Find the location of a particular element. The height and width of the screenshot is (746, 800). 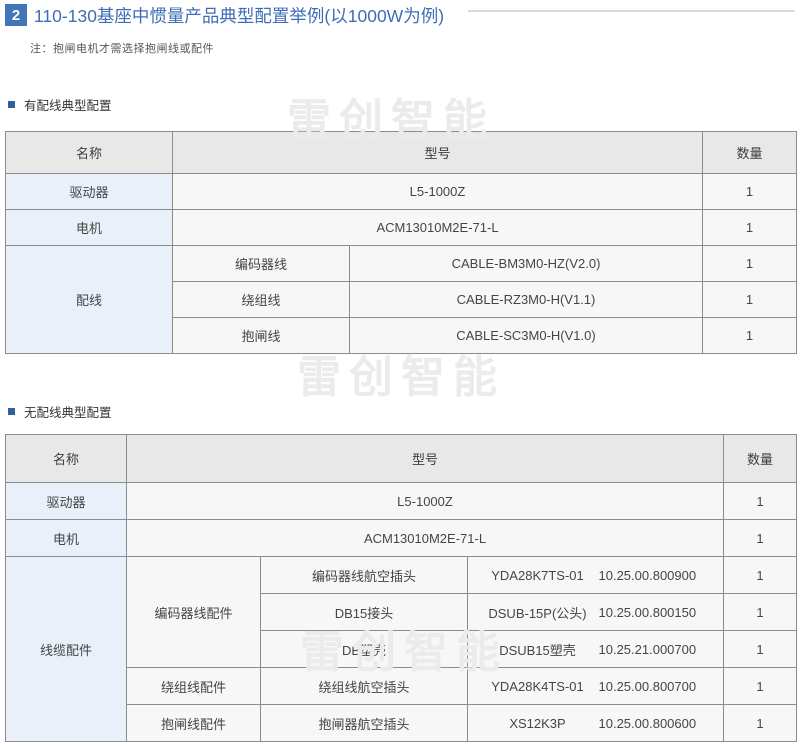

table-row: 配线 编码器线 CABLE-BM3M0-HZ(V2.0) 1 is located at coordinates (401, 299).